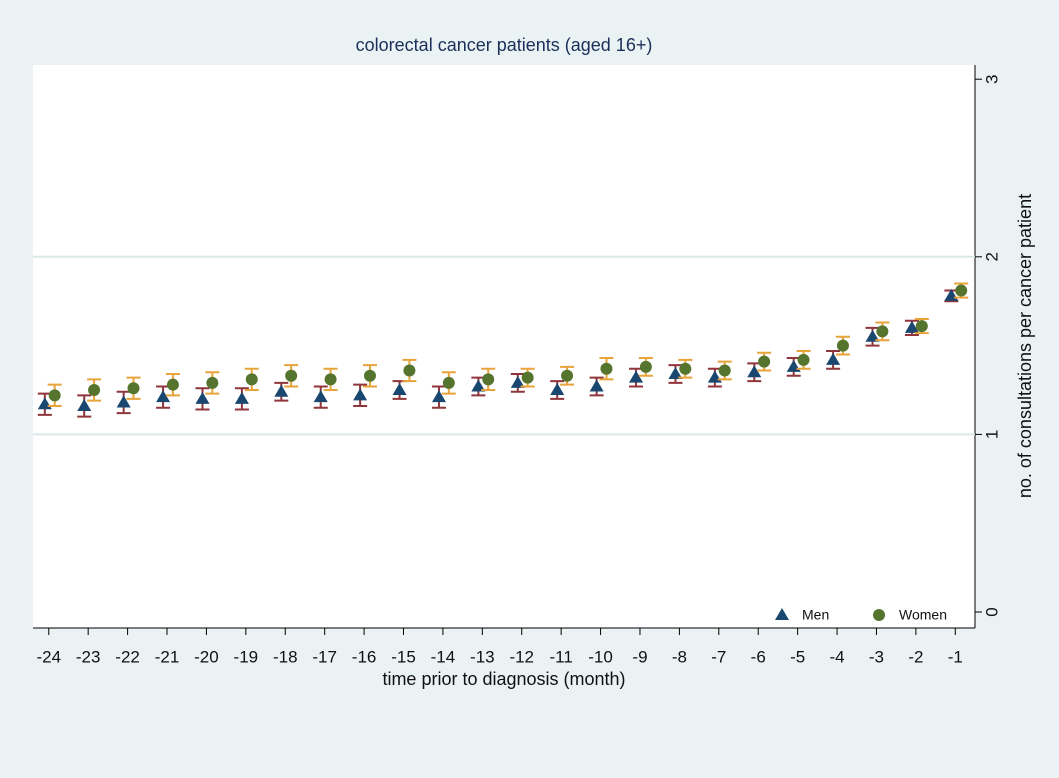 This screenshot has width=1059, height=778. What do you see at coordinates (718, 656) in the screenshot?
I see `x-tick-label: -7` at bounding box center [718, 656].